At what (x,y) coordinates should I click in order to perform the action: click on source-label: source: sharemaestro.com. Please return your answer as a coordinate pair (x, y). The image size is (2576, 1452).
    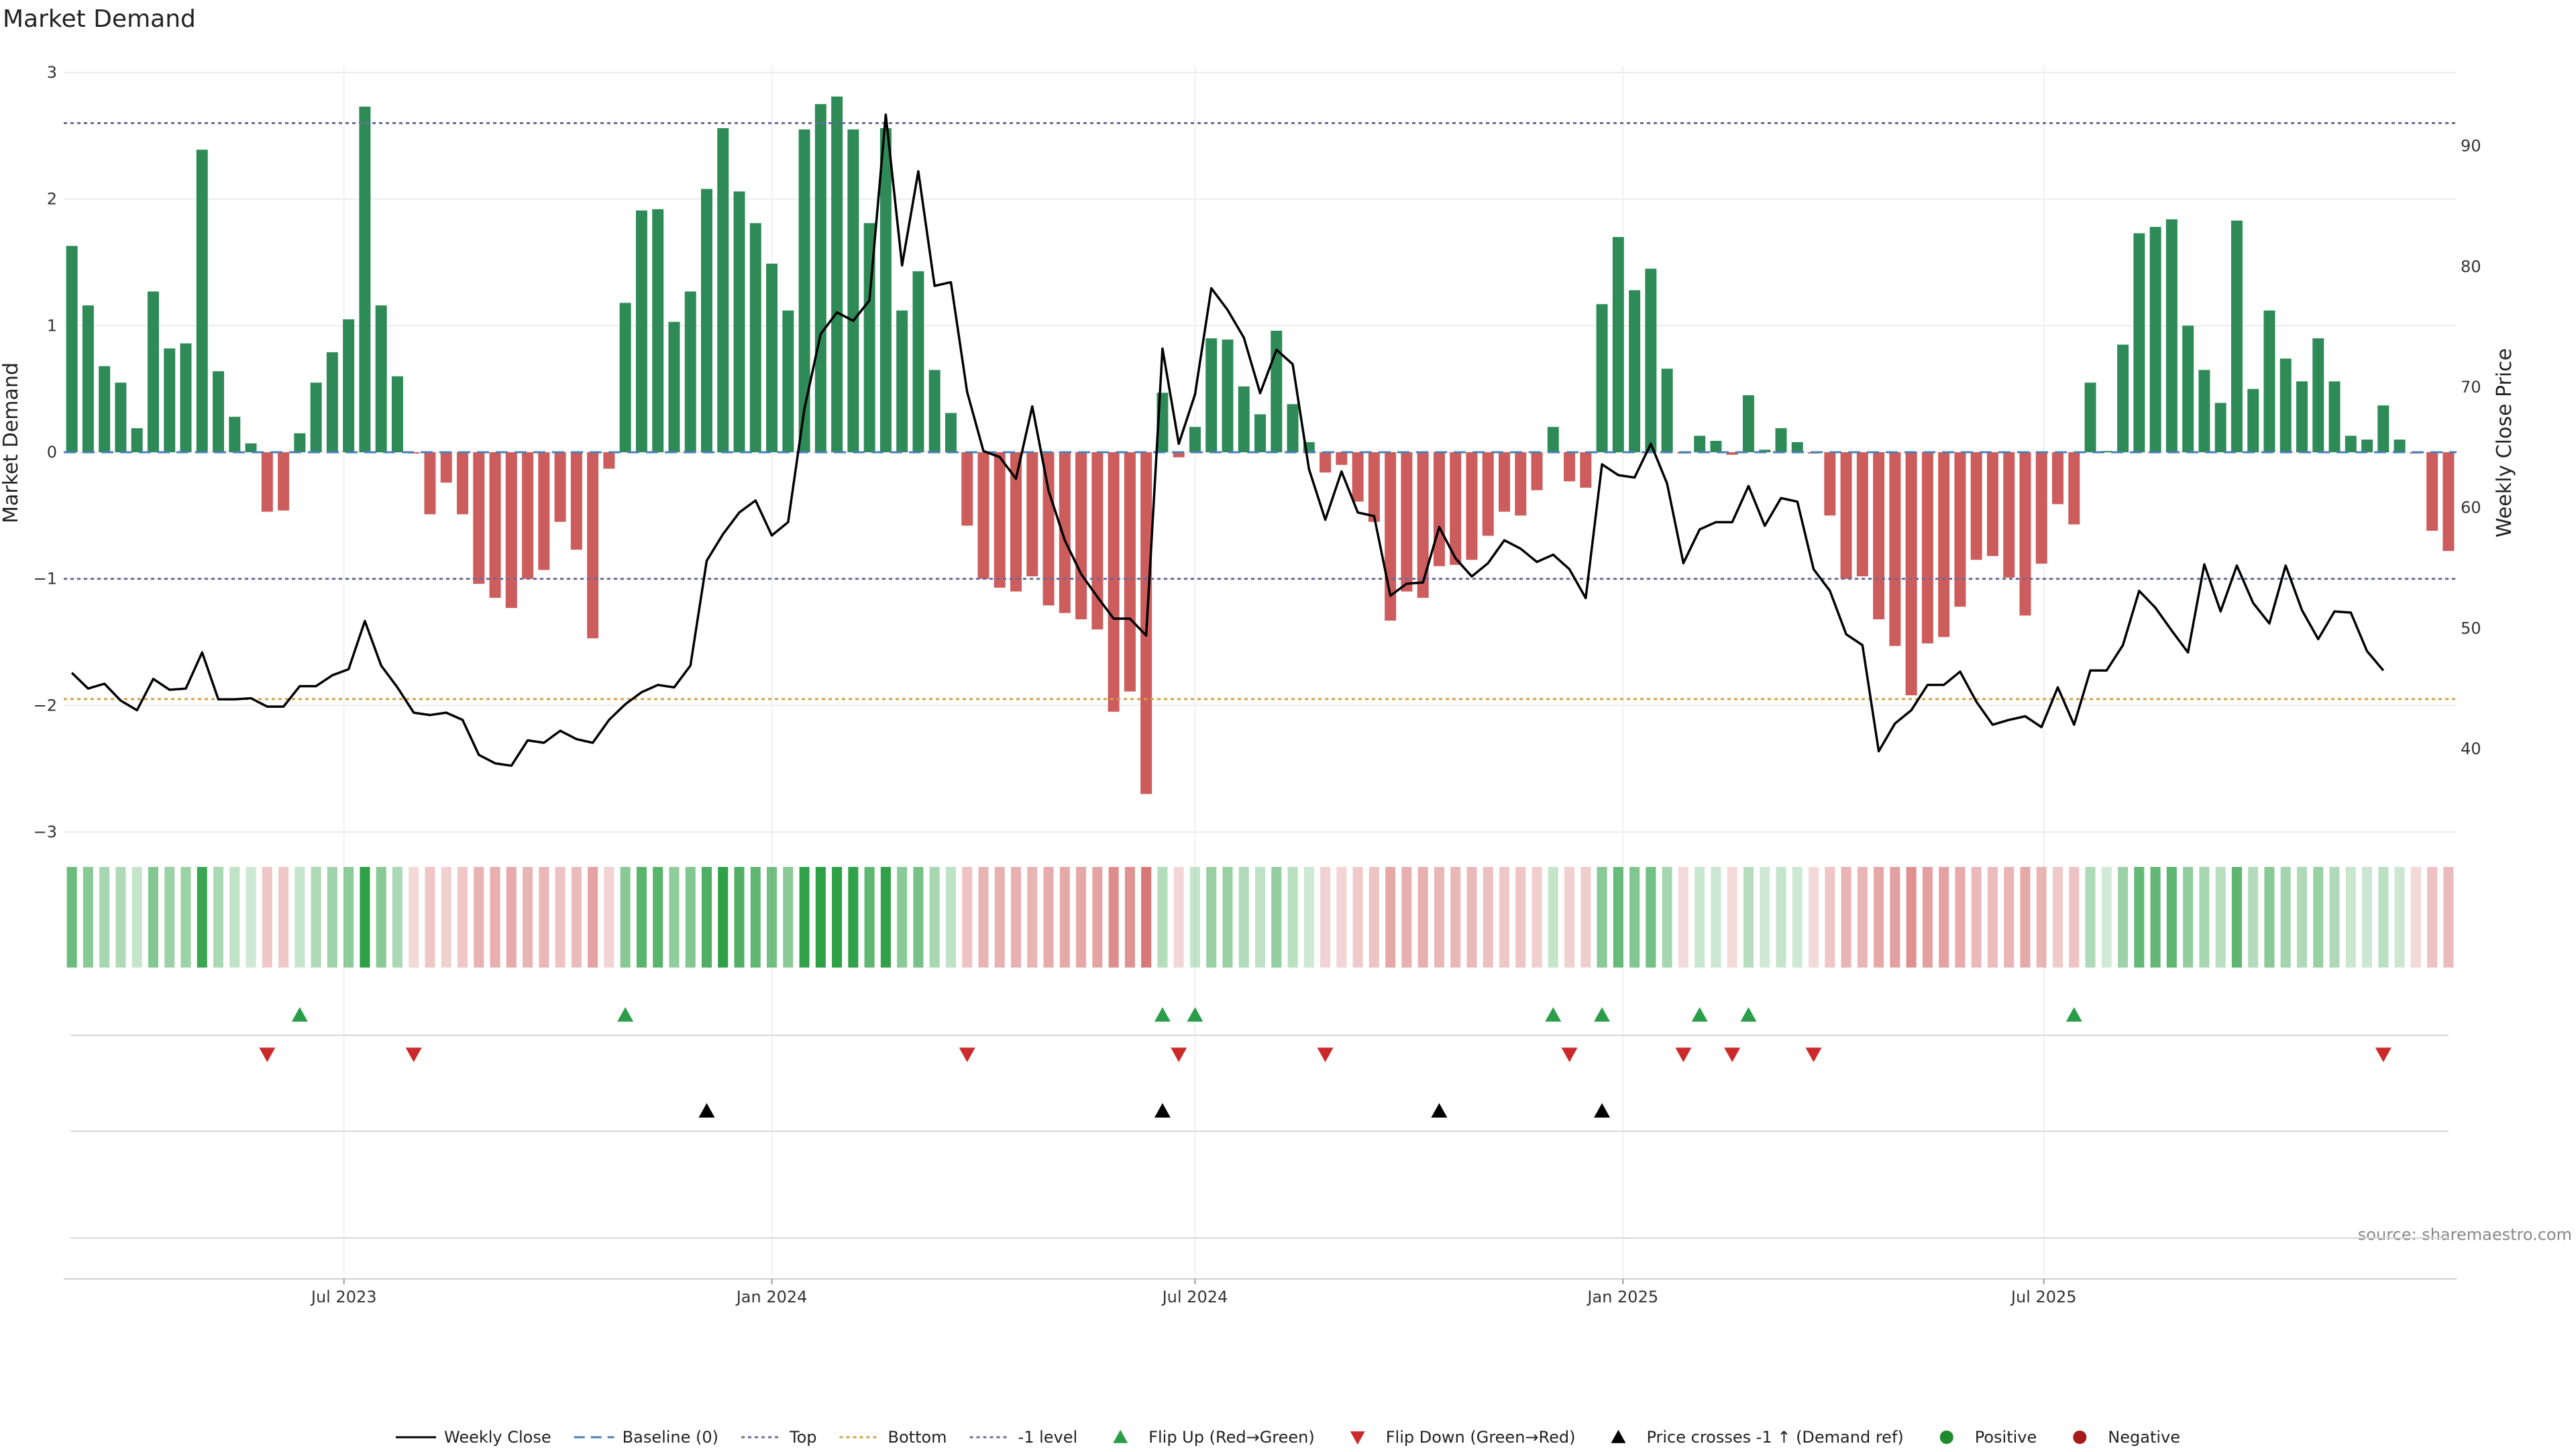
    Looking at the image, I should click on (2465, 1235).